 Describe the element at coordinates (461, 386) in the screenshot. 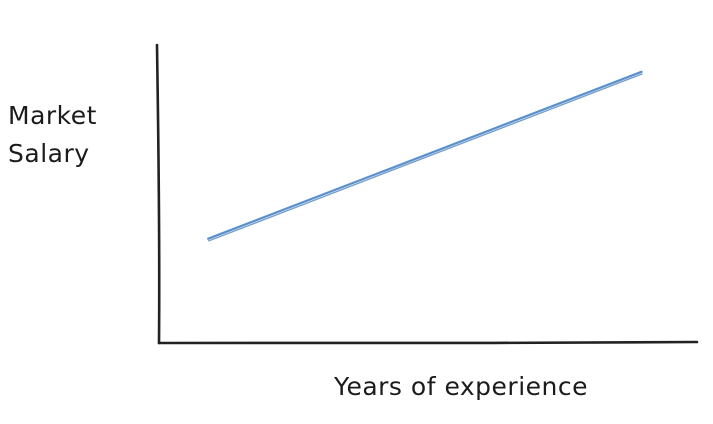

I see `x-axis-label: Years of experience` at that location.